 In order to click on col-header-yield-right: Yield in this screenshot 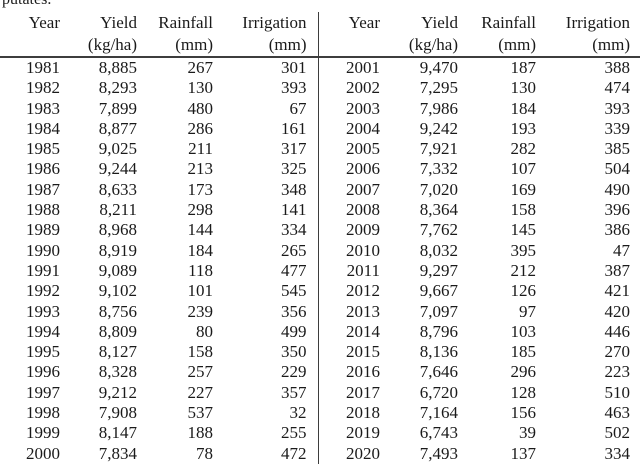, I will do `click(439, 22)`.